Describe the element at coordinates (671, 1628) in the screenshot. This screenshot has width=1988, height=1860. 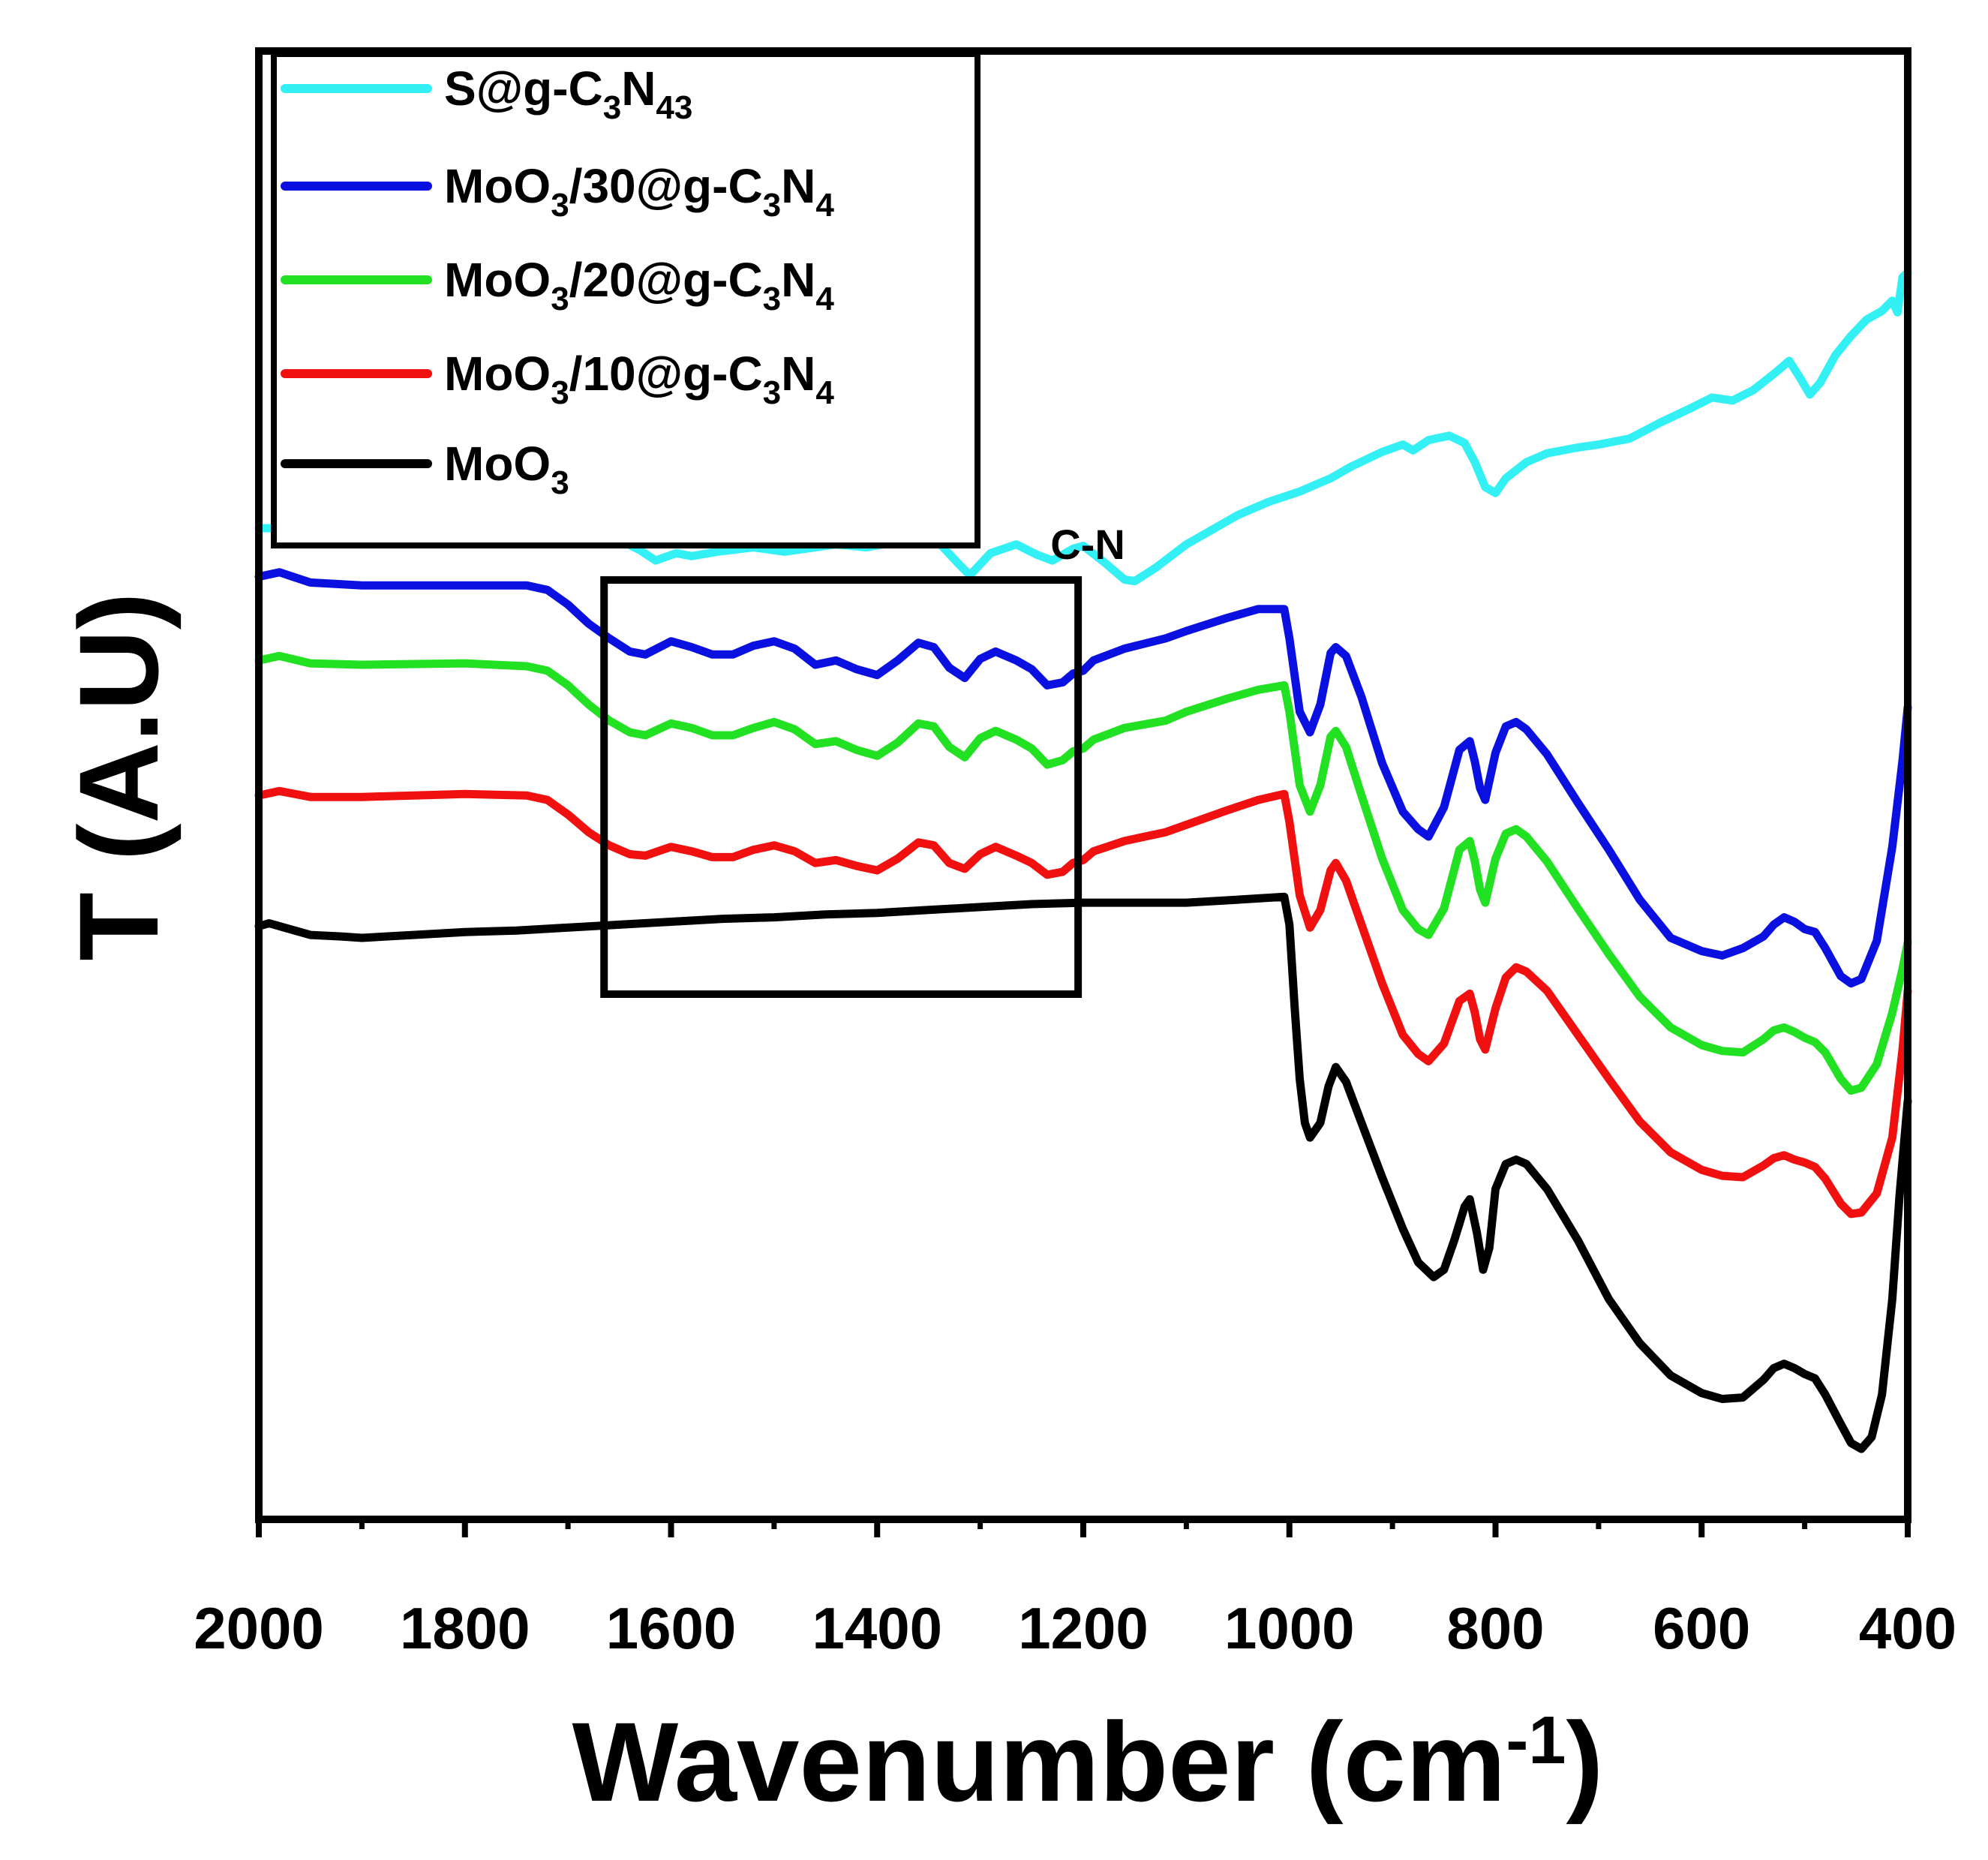
I see `x-tick-label: 1600` at that location.